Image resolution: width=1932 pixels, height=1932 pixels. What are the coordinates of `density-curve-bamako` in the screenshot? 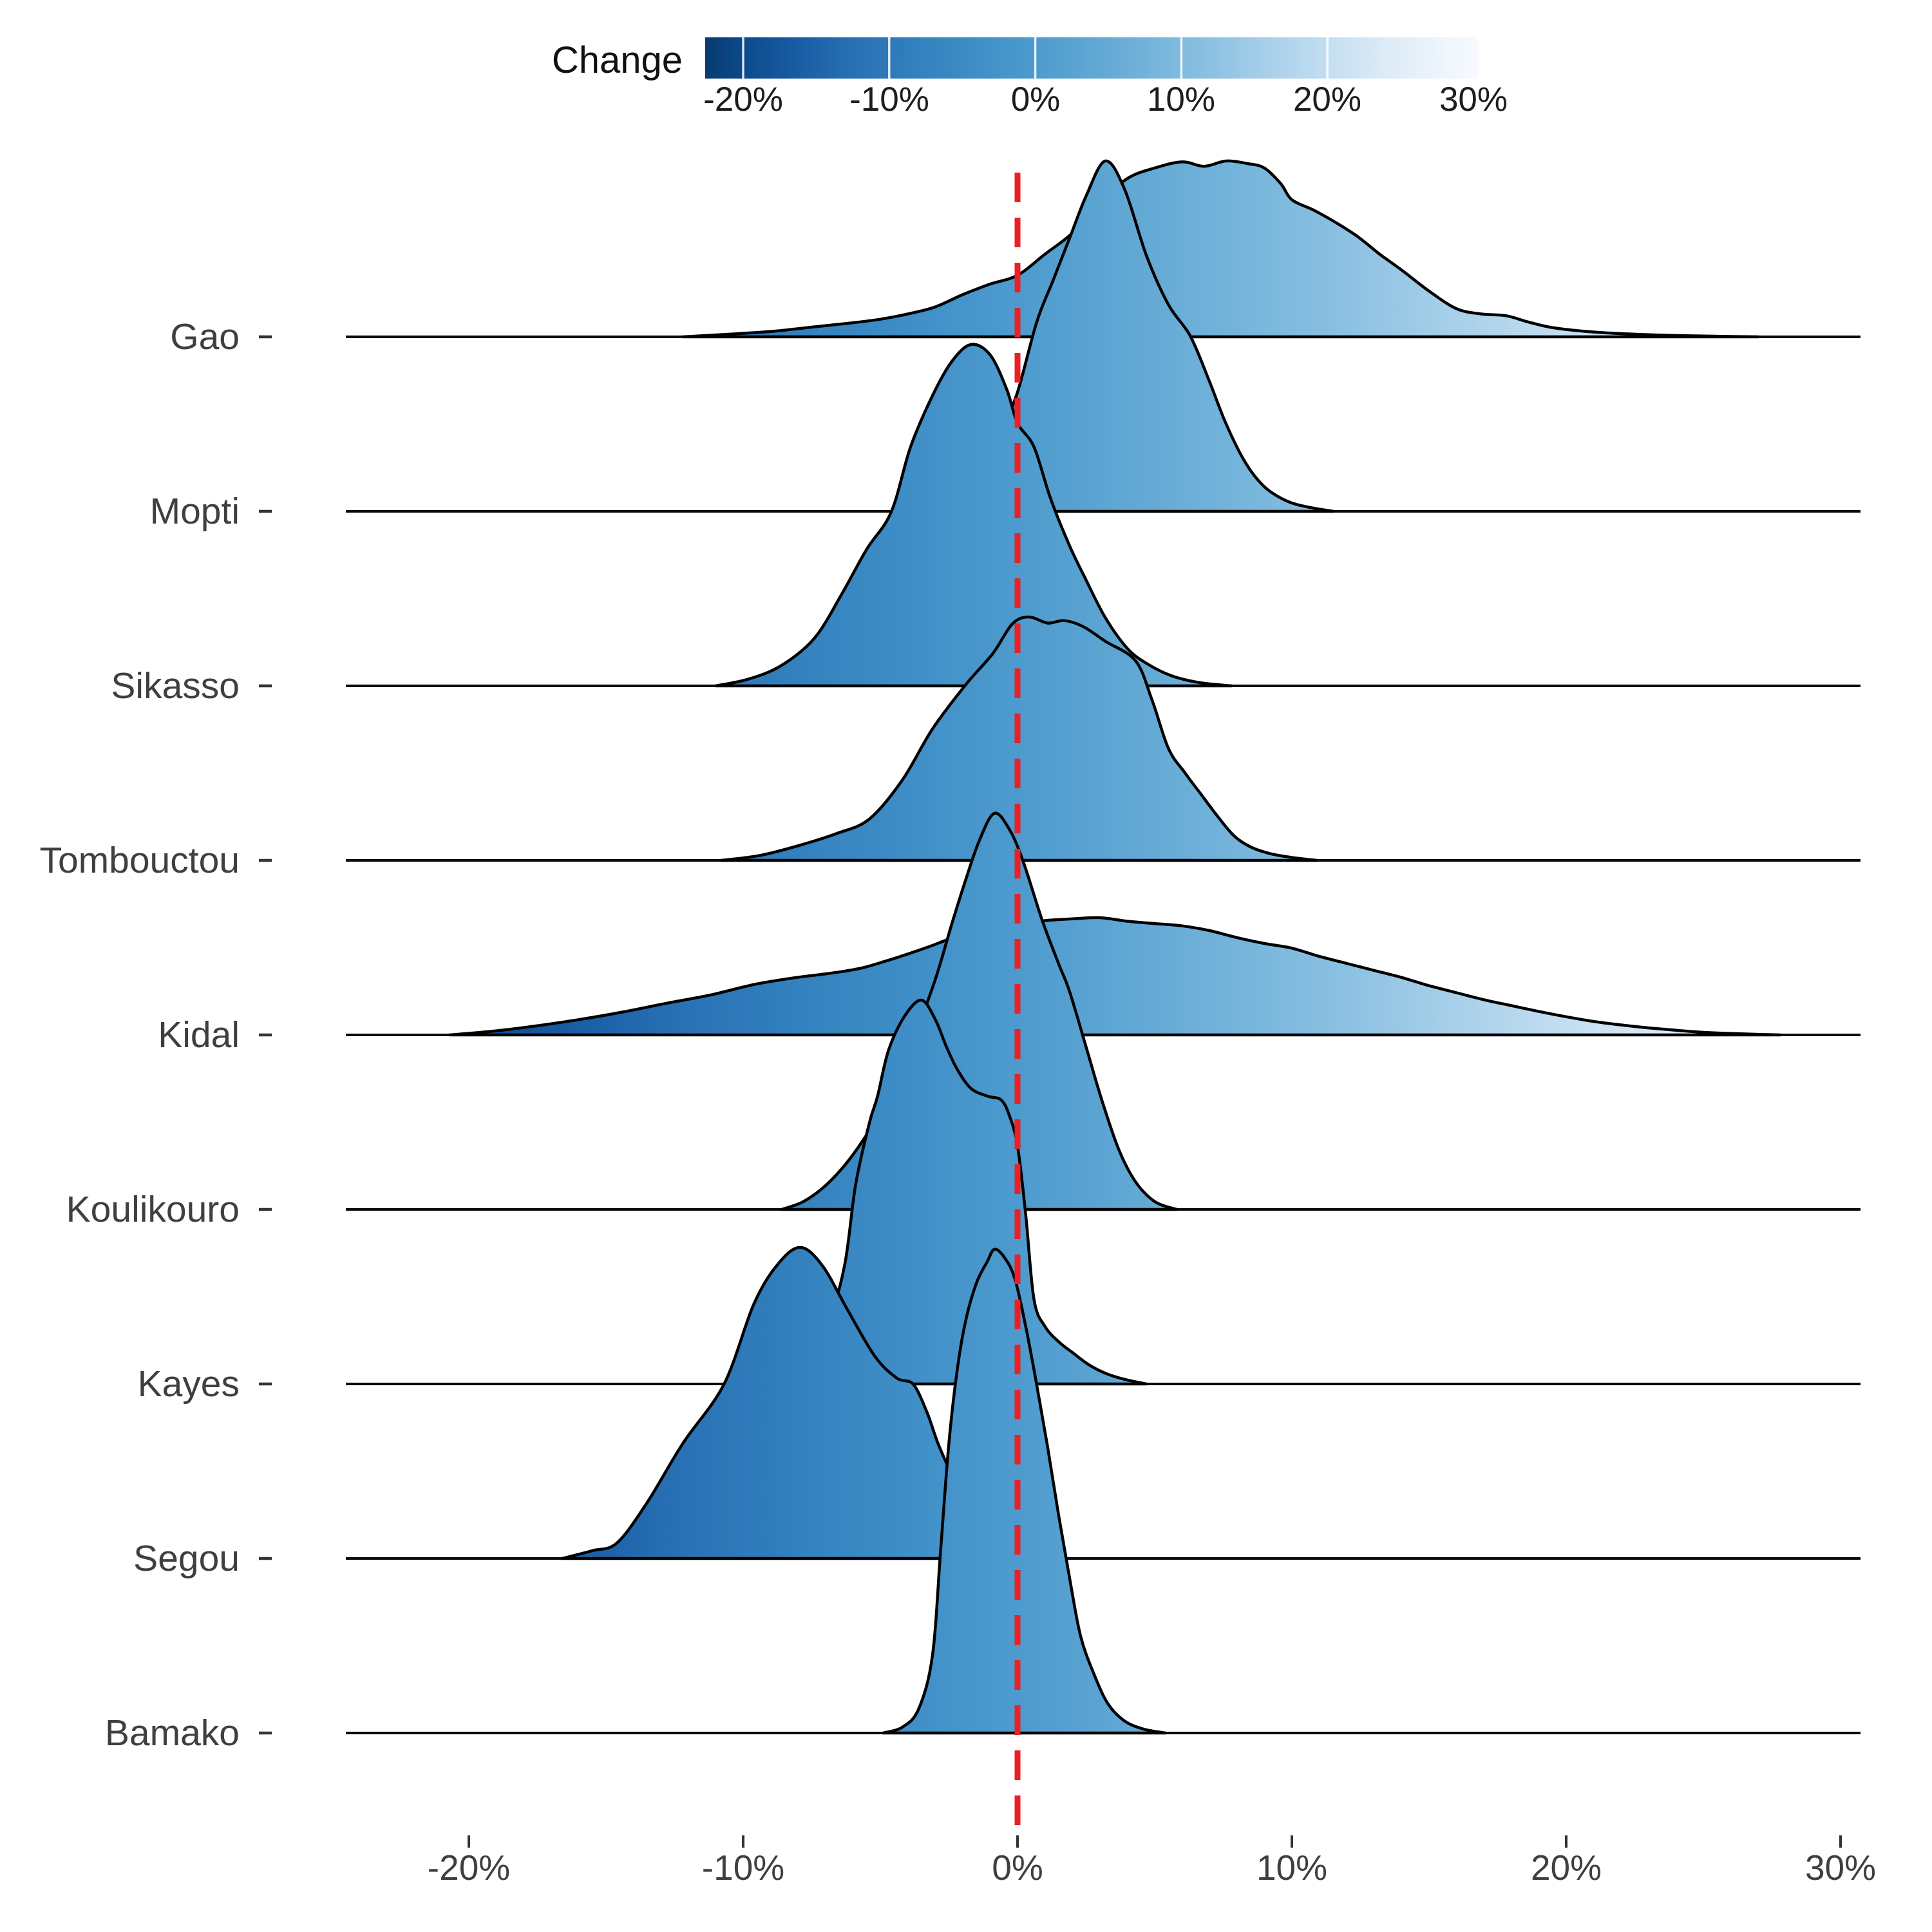 It's located at (1025, 1491).